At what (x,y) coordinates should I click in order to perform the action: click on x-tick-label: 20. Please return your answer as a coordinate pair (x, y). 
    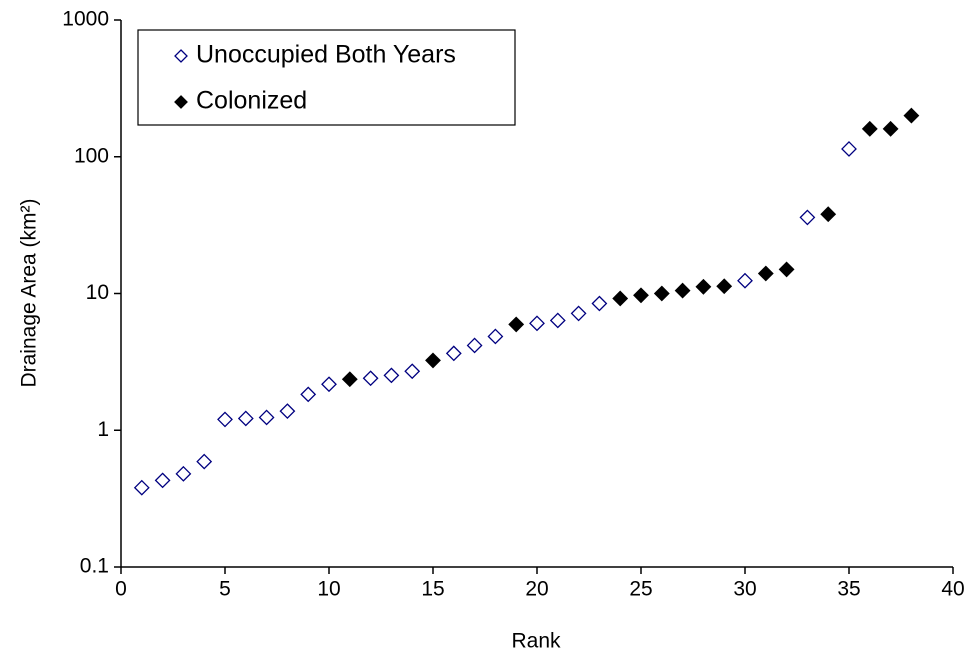
    Looking at the image, I should click on (536, 589).